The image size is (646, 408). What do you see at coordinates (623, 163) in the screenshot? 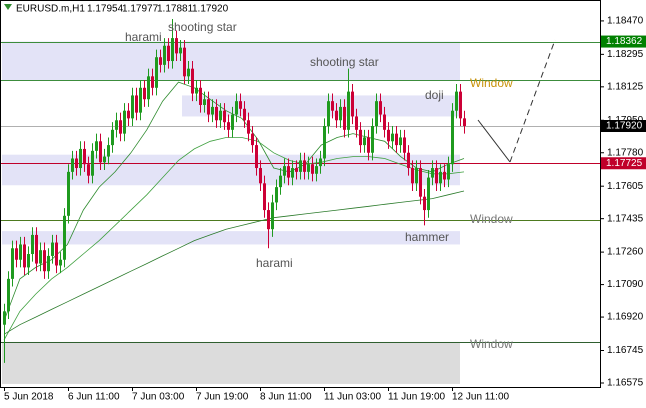
I see `price-tag` at bounding box center [623, 163].